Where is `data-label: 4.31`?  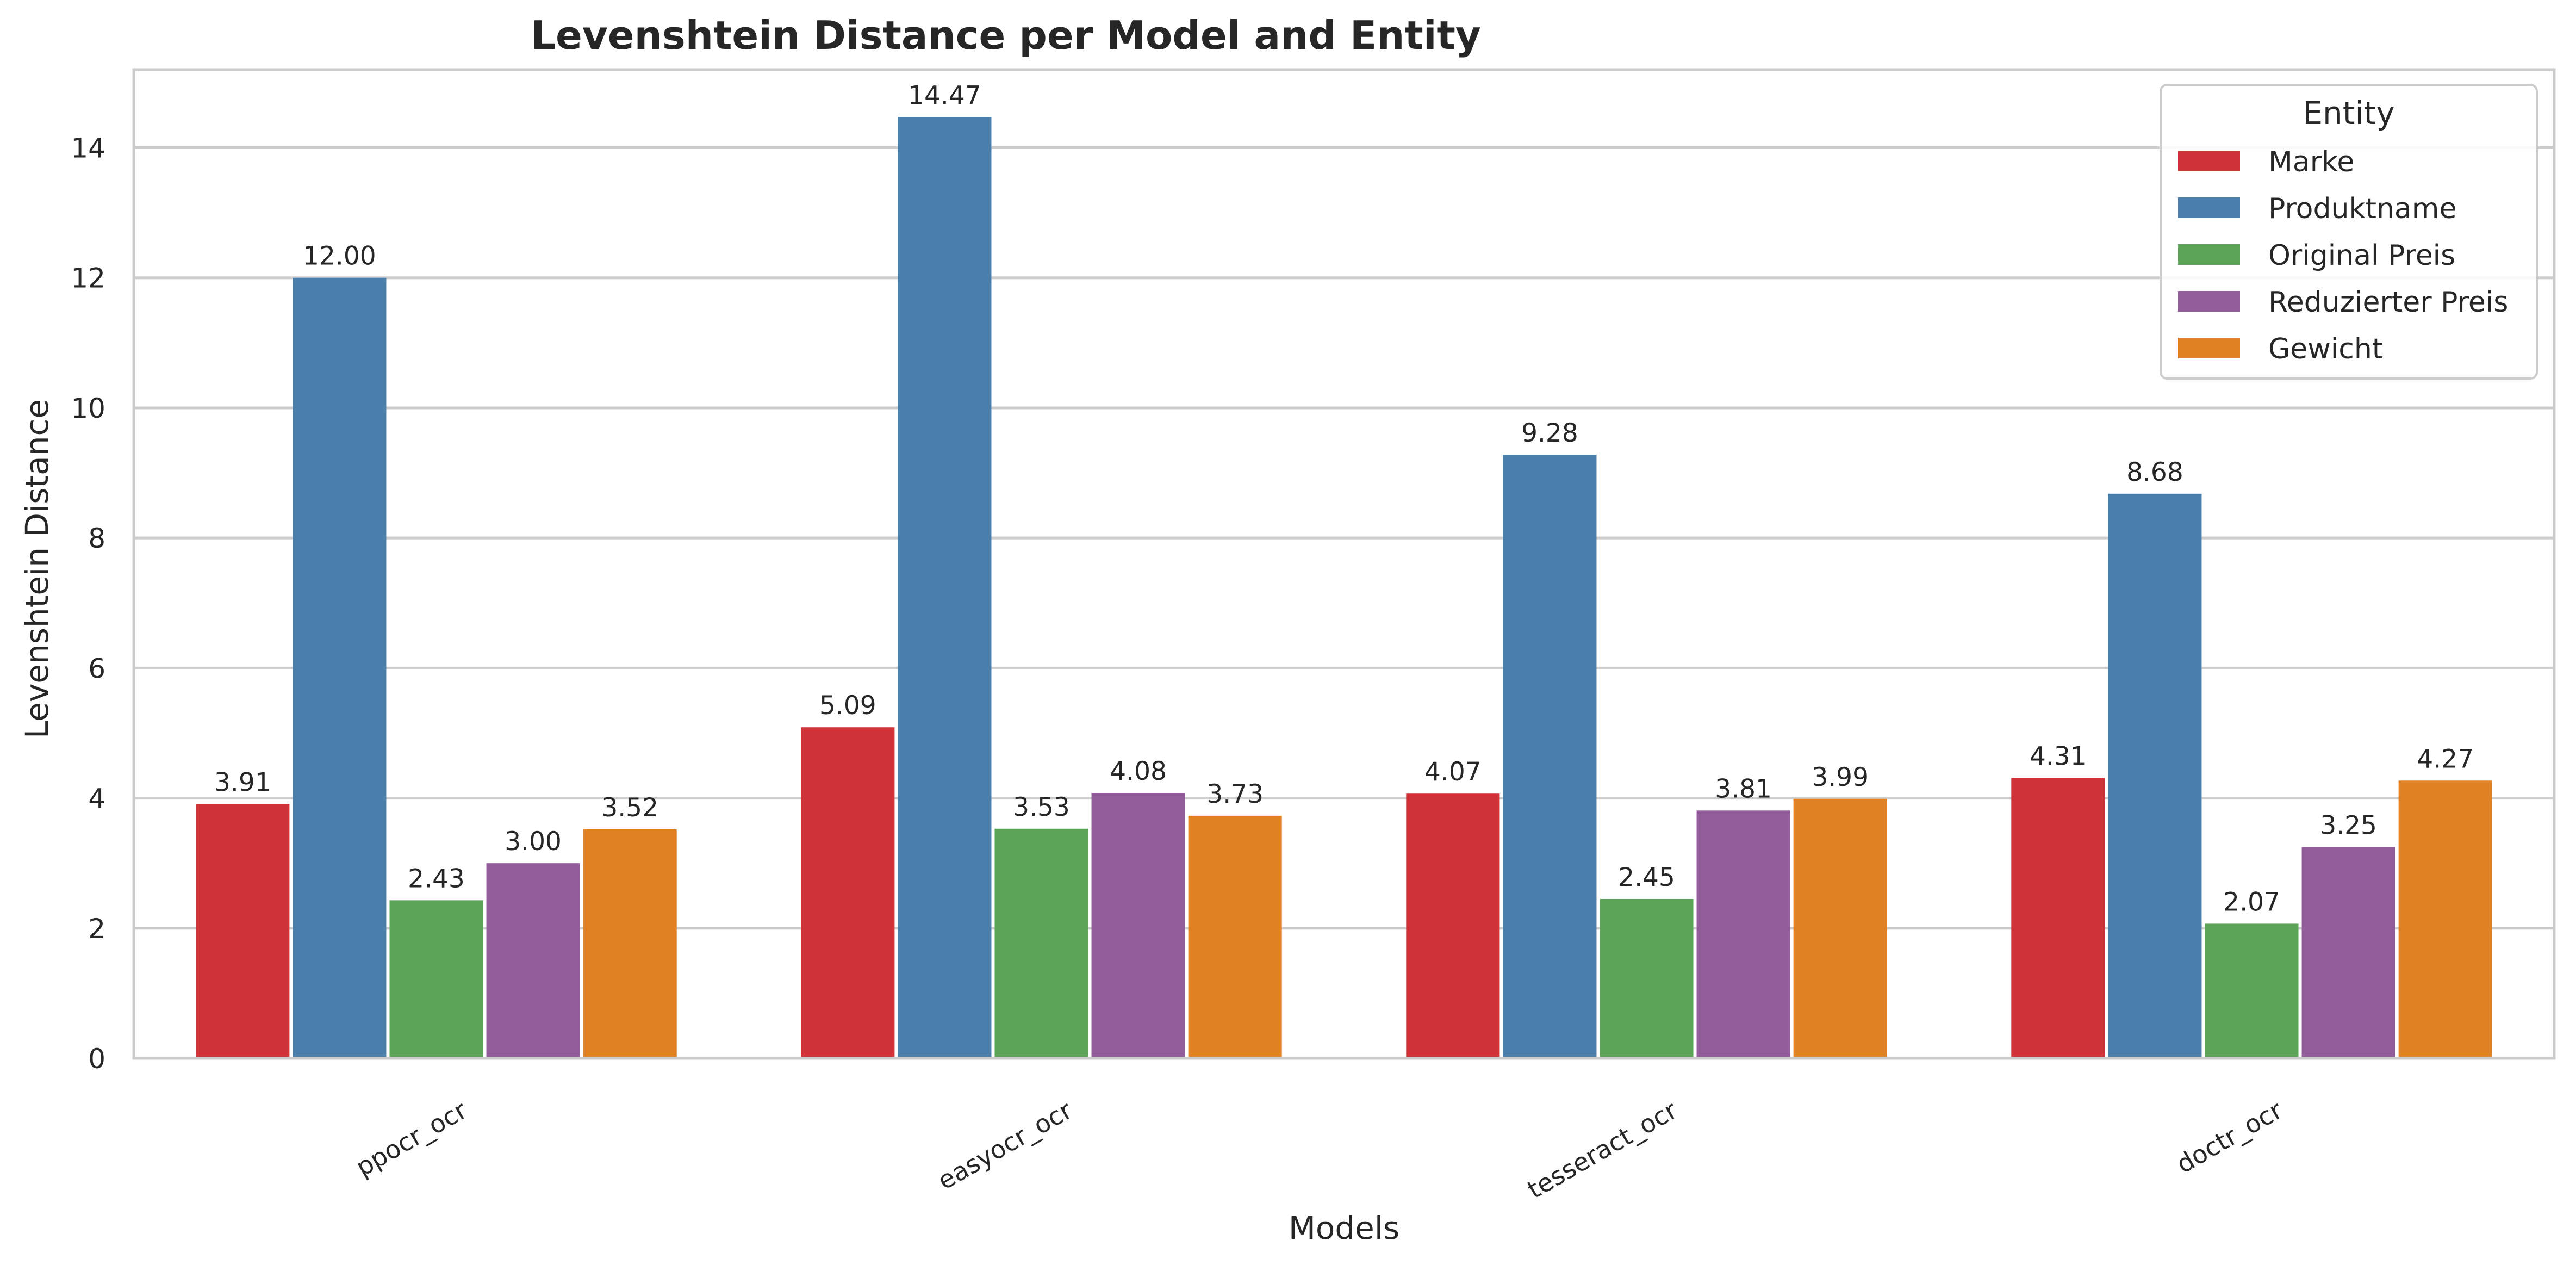 data-label: 4.31 is located at coordinates (2058, 757).